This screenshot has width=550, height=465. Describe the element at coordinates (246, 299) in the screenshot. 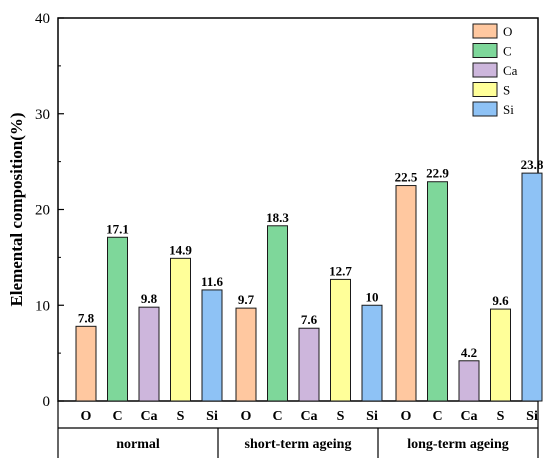

I see `data-label: 9.7` at that location.